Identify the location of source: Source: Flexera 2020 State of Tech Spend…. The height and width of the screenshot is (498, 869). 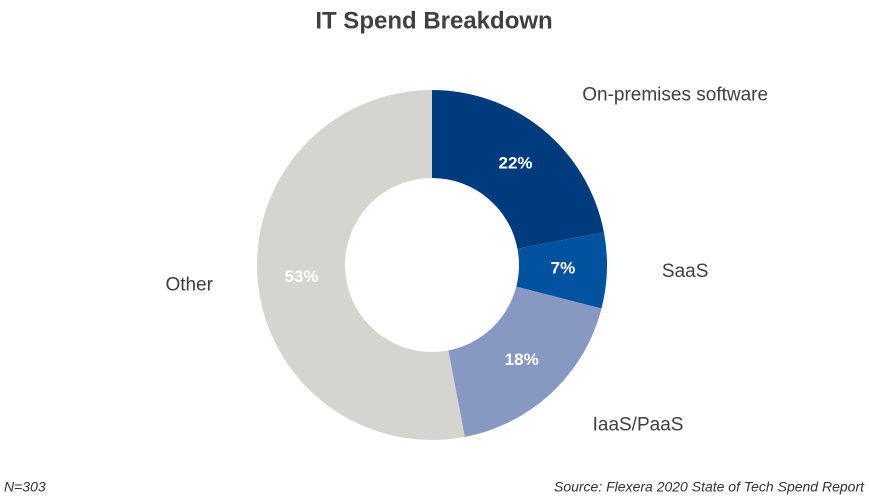
(709, 487).